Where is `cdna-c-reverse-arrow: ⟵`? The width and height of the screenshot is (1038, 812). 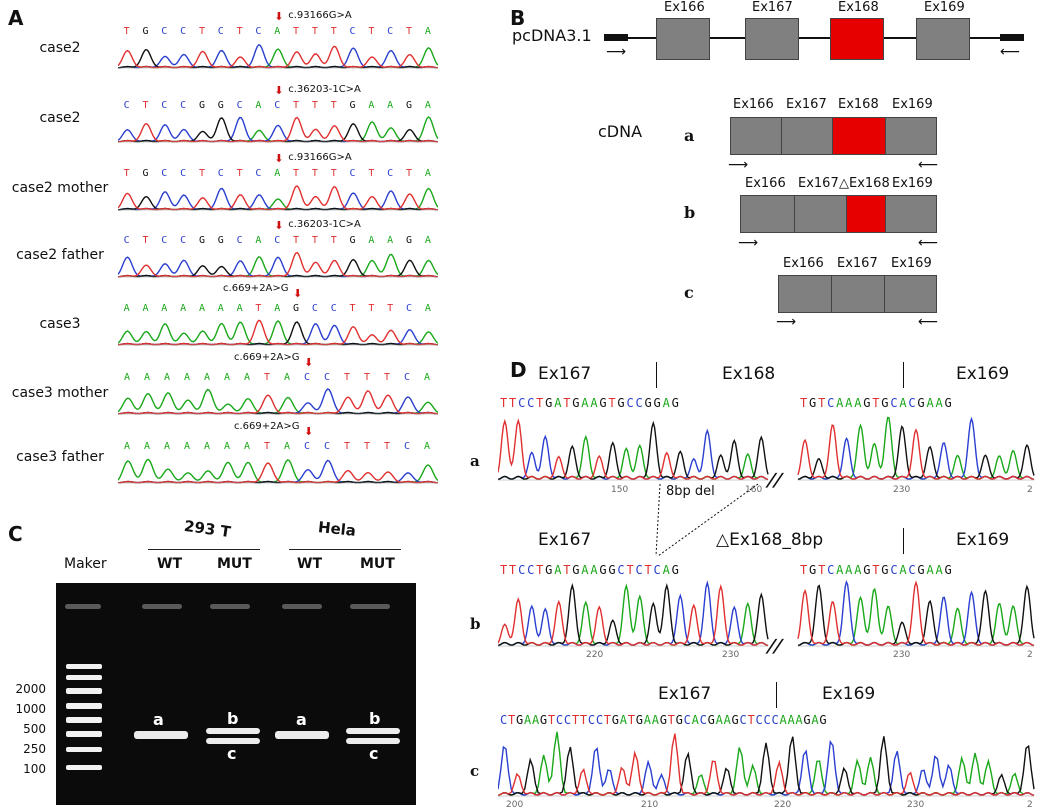
cdna-c-reverse-arrow: ⟵ is located at coordinates (928, 322).